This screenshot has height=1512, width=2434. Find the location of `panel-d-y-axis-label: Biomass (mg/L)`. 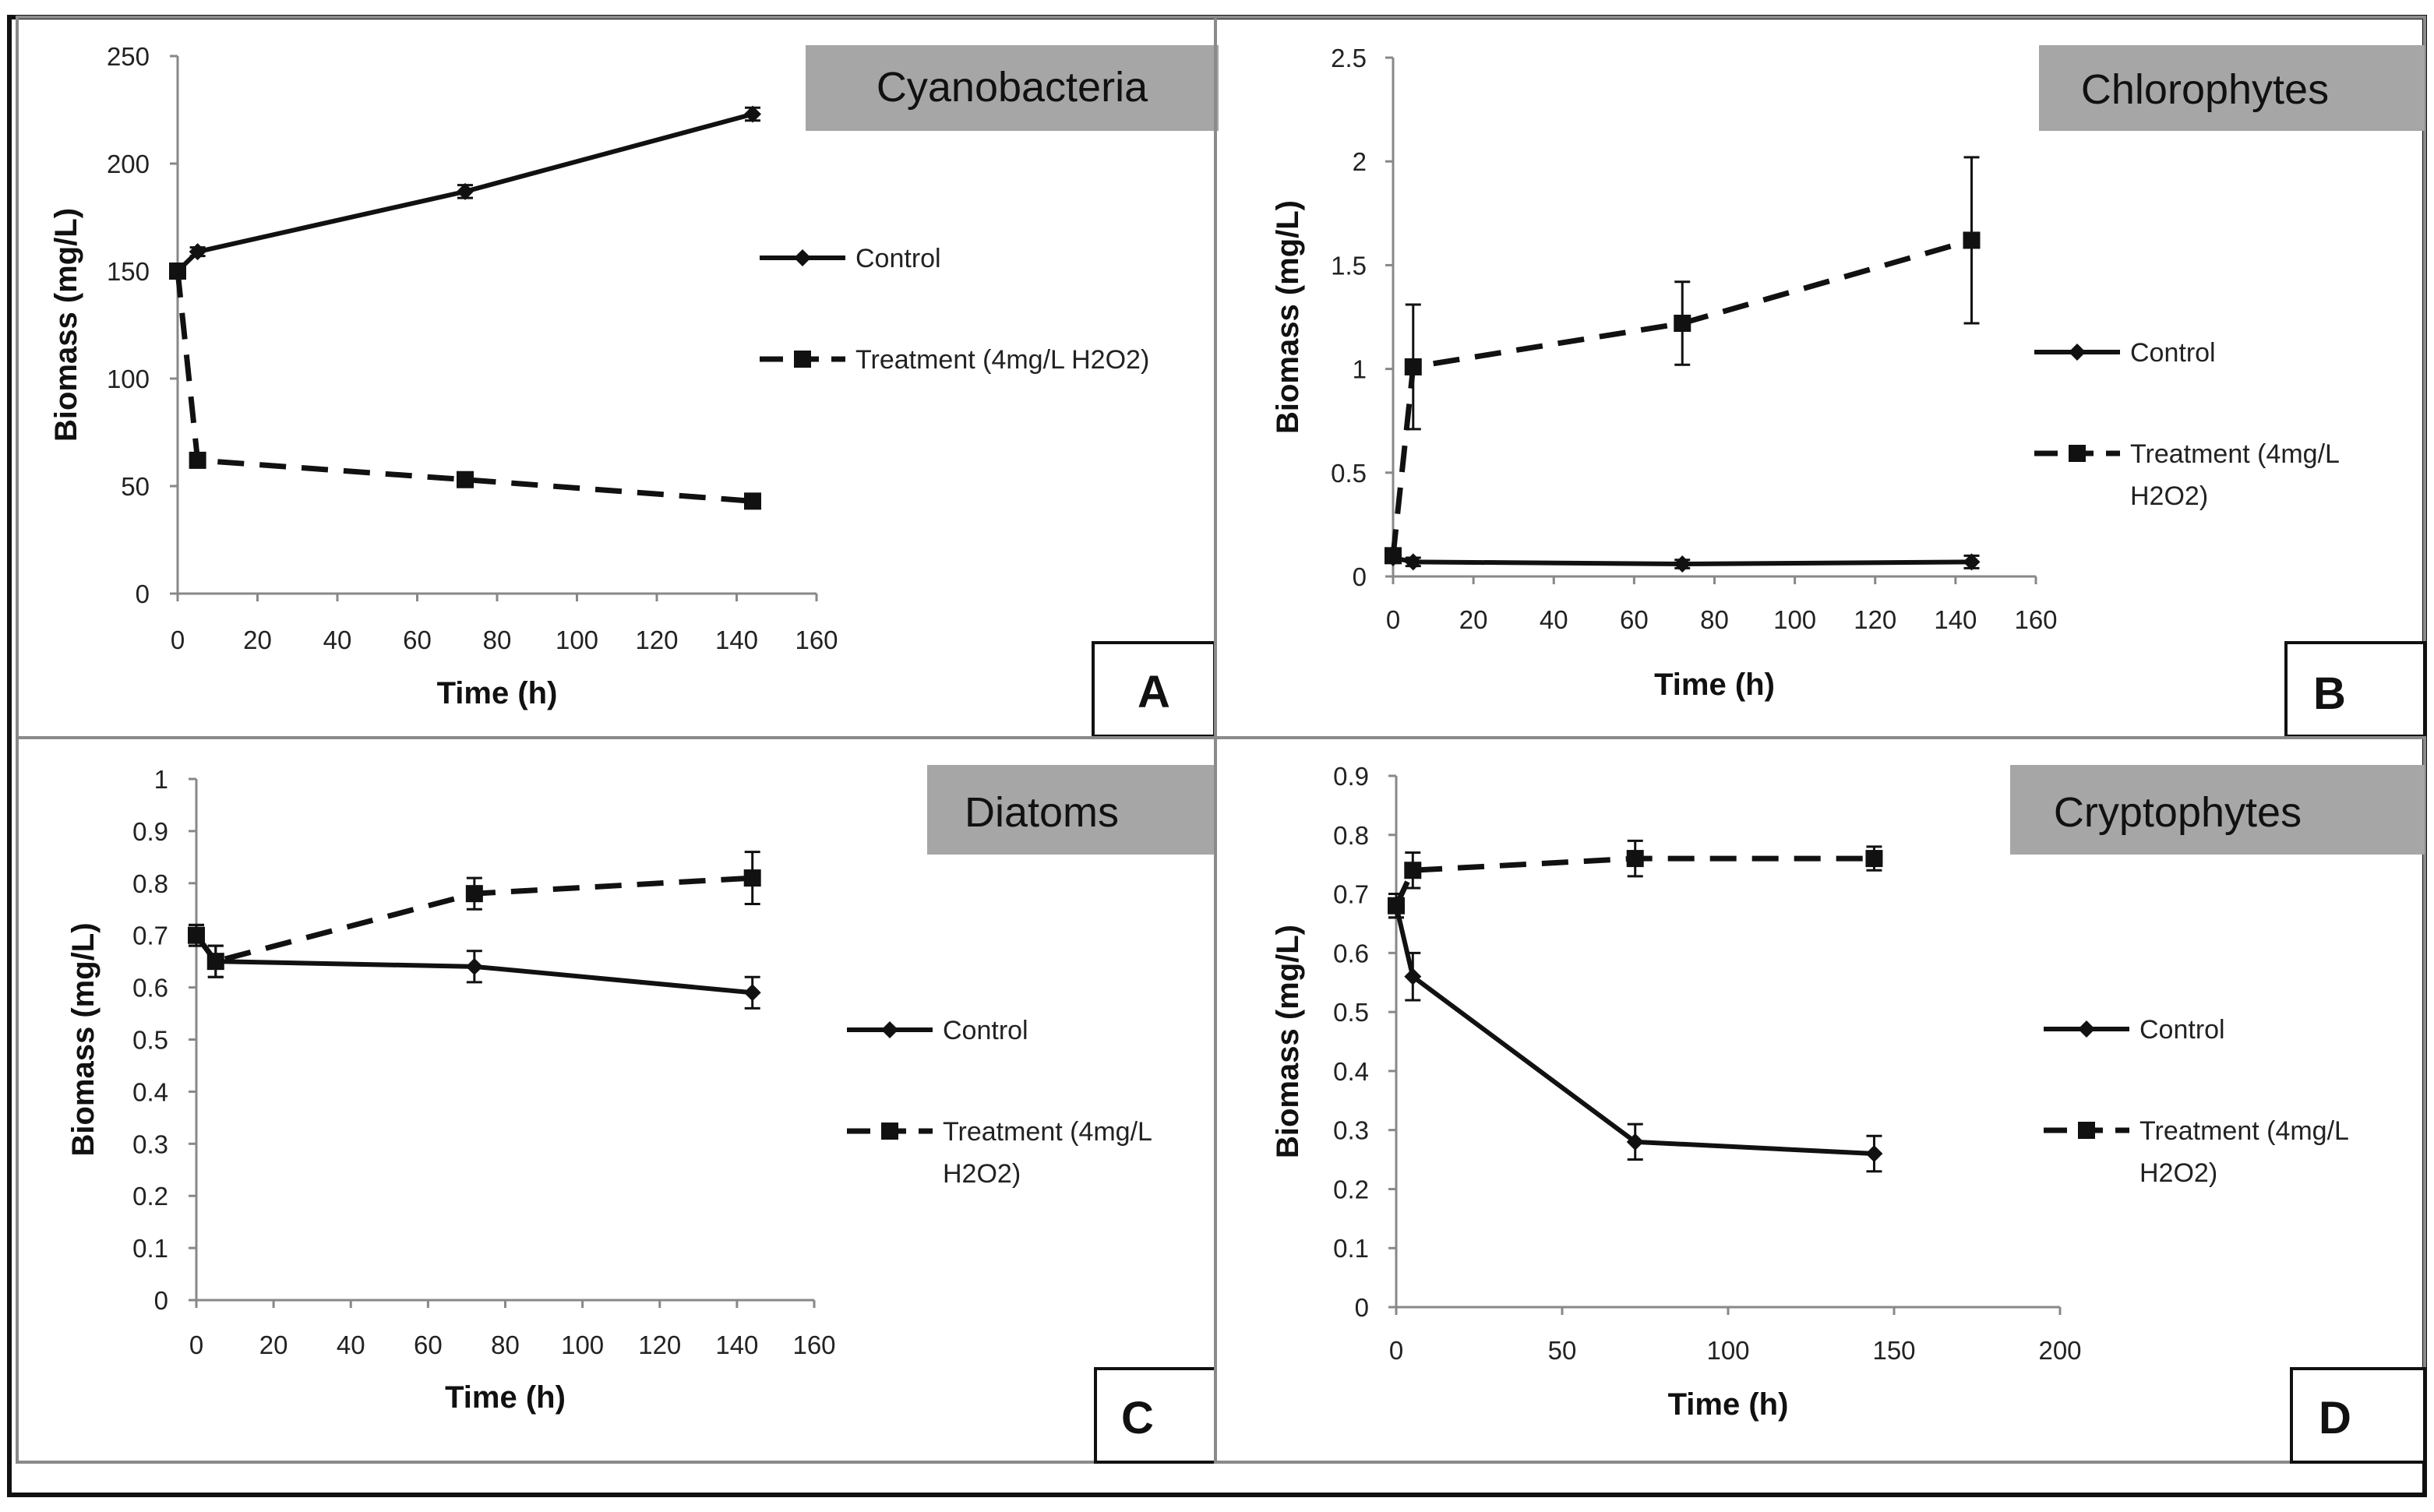

panel-d-y-axis-label: Biomass (mg/L) is located at coordinates (1288, 1042).